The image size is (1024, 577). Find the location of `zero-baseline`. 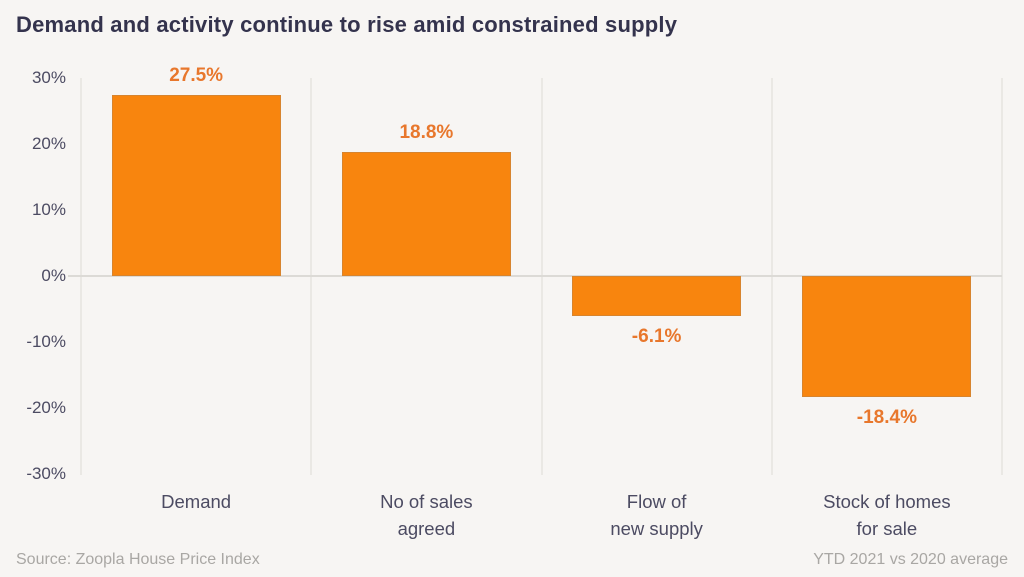

zero-baseline is located at coordinates (535, 276).